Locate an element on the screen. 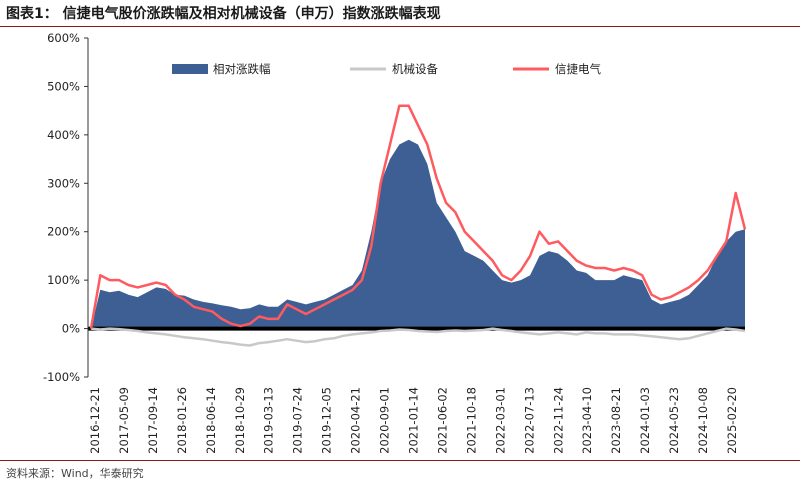  x-tick-label: 2017-05-09 is located at coordinates (124, 420).